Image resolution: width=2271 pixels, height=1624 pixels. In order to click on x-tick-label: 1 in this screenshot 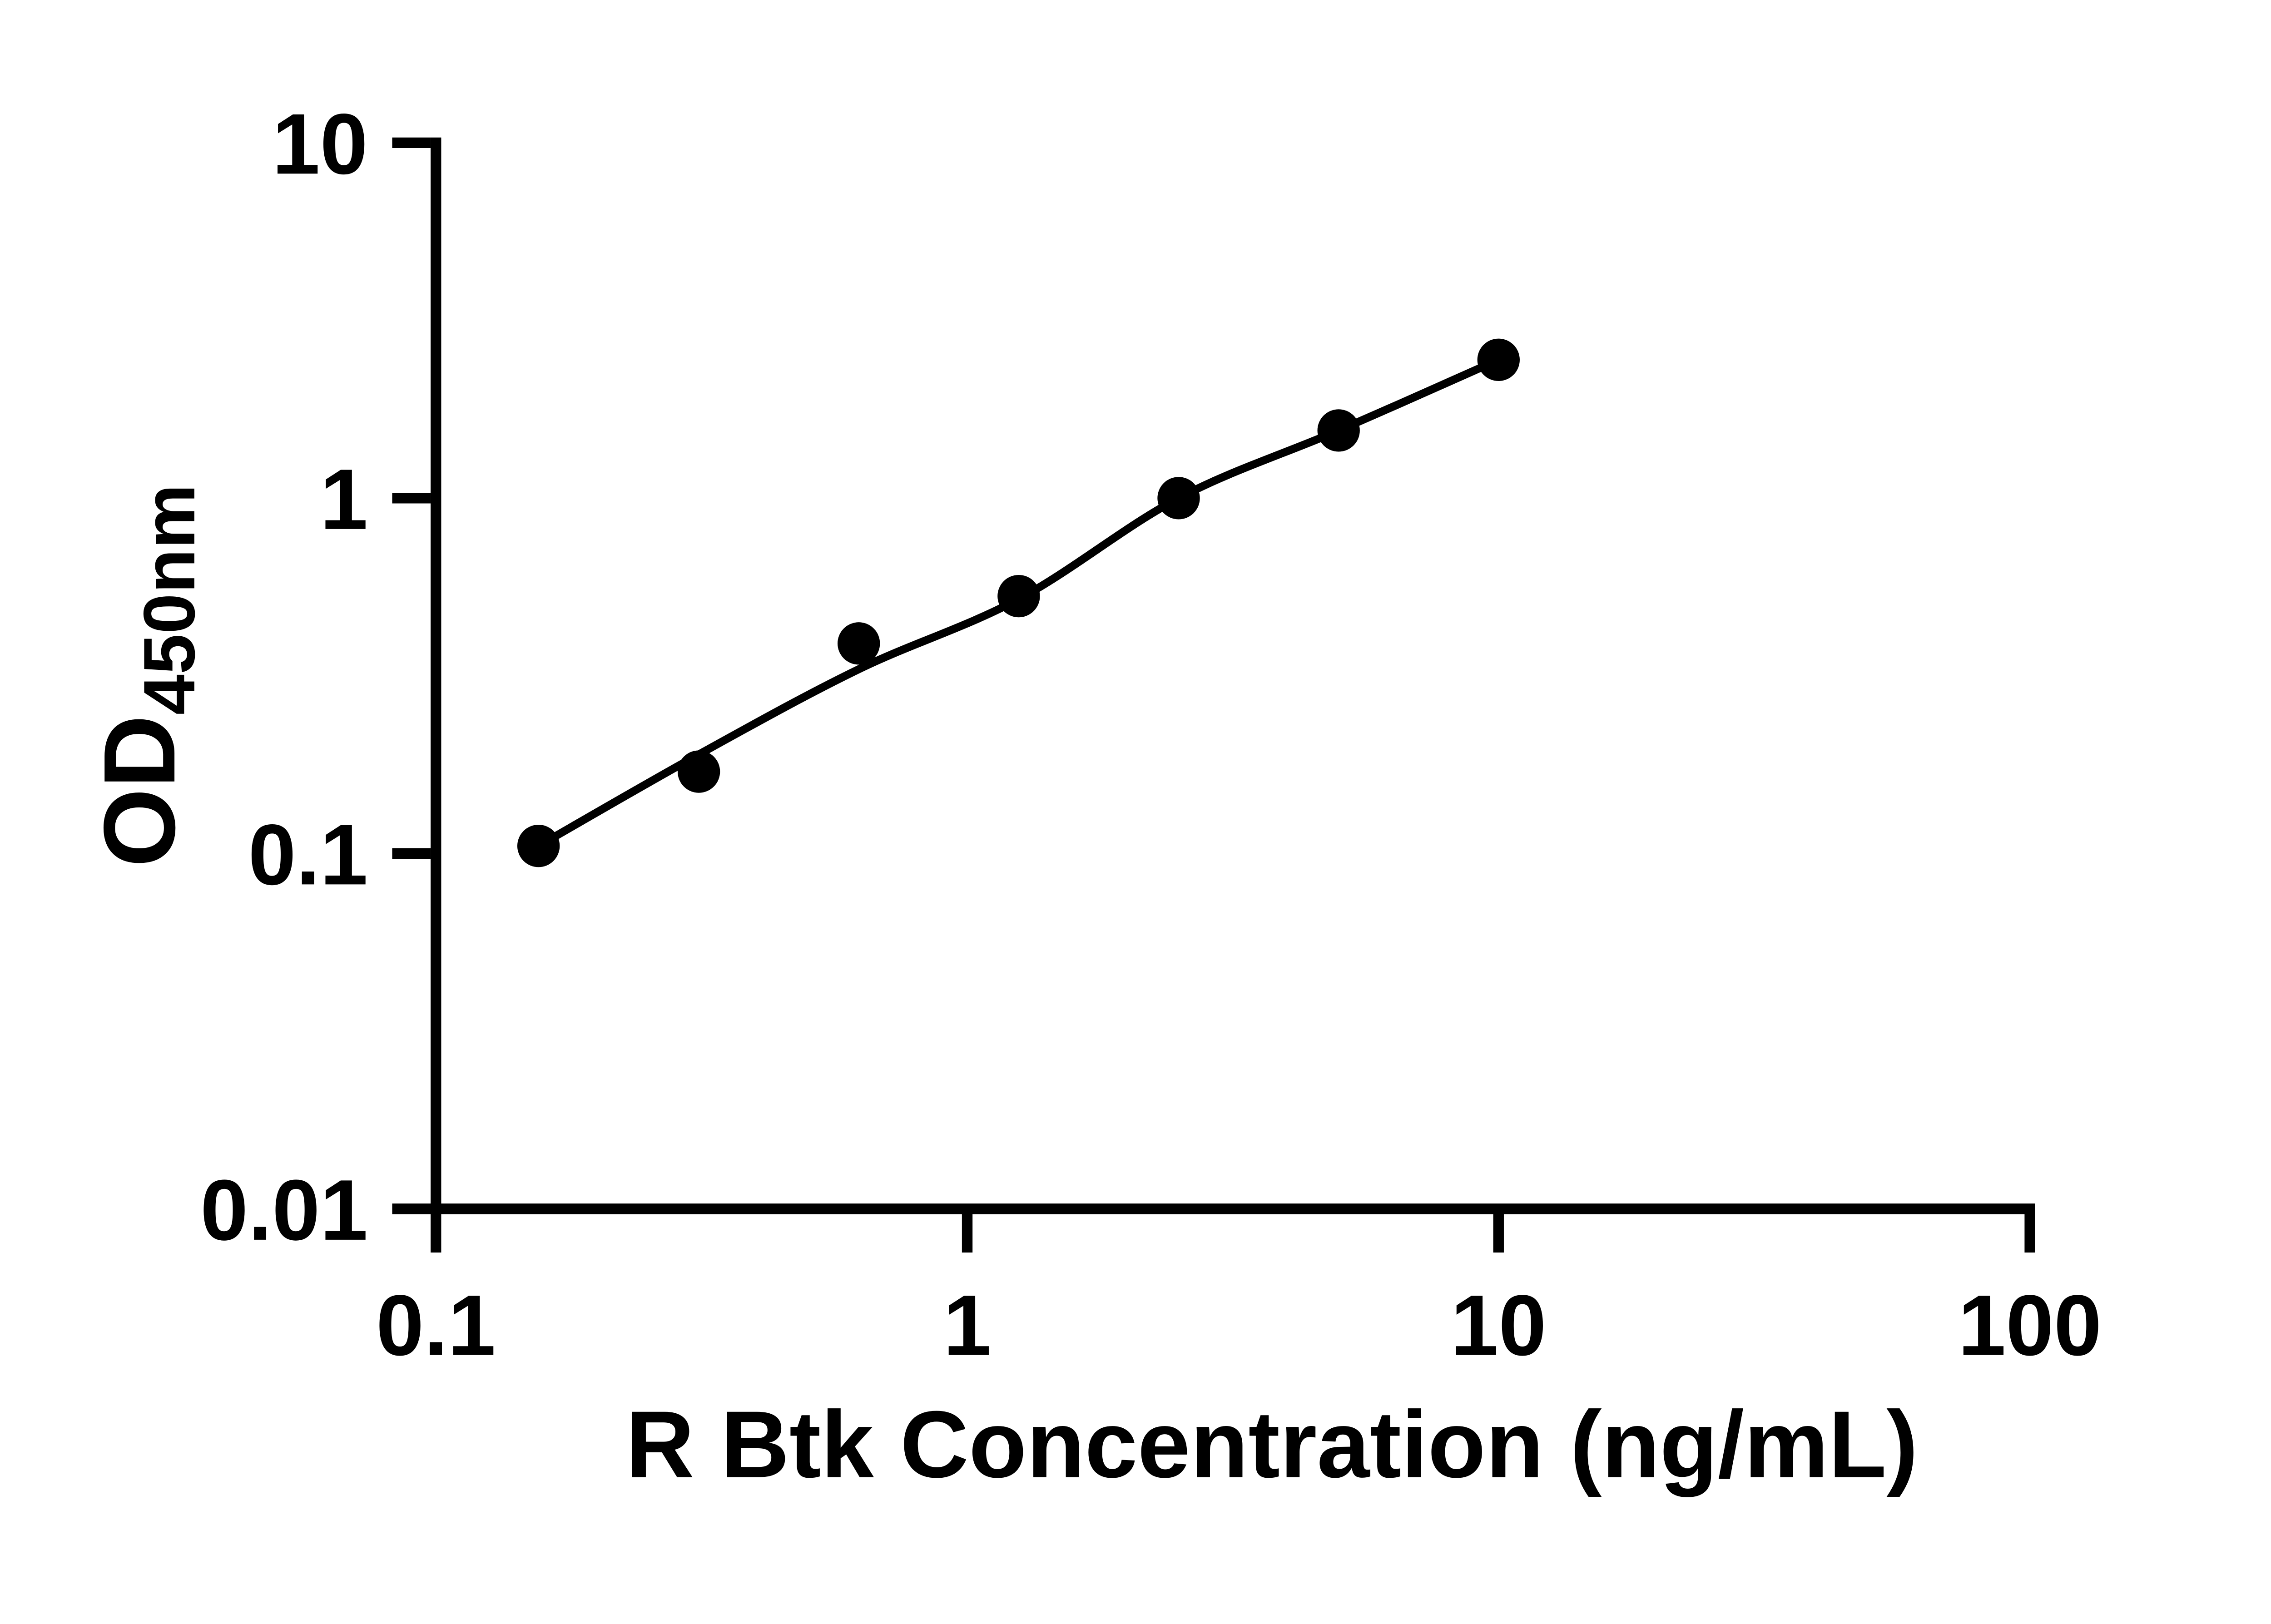, I will do `click(967, 1325)`.